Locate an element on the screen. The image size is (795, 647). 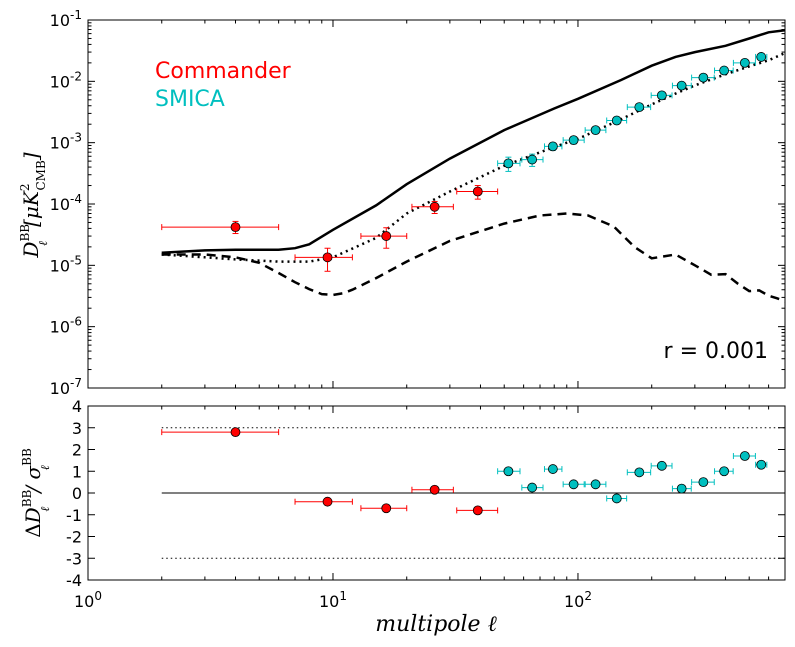
ylabel-sub: ℓ is located at coordinates (43, 243).